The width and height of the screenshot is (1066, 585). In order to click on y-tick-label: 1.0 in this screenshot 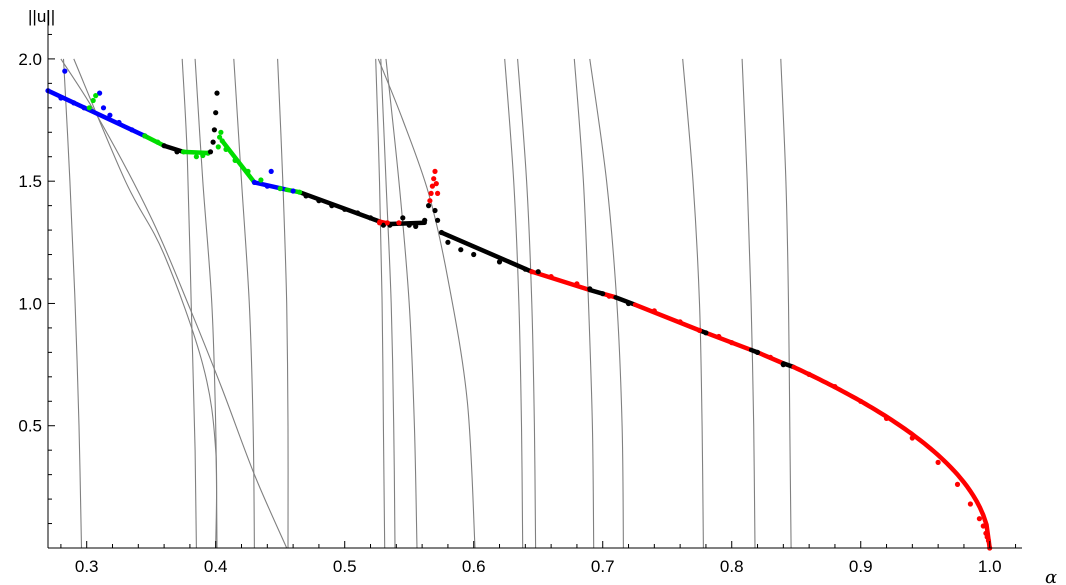, I will do `click(30, 303)`.